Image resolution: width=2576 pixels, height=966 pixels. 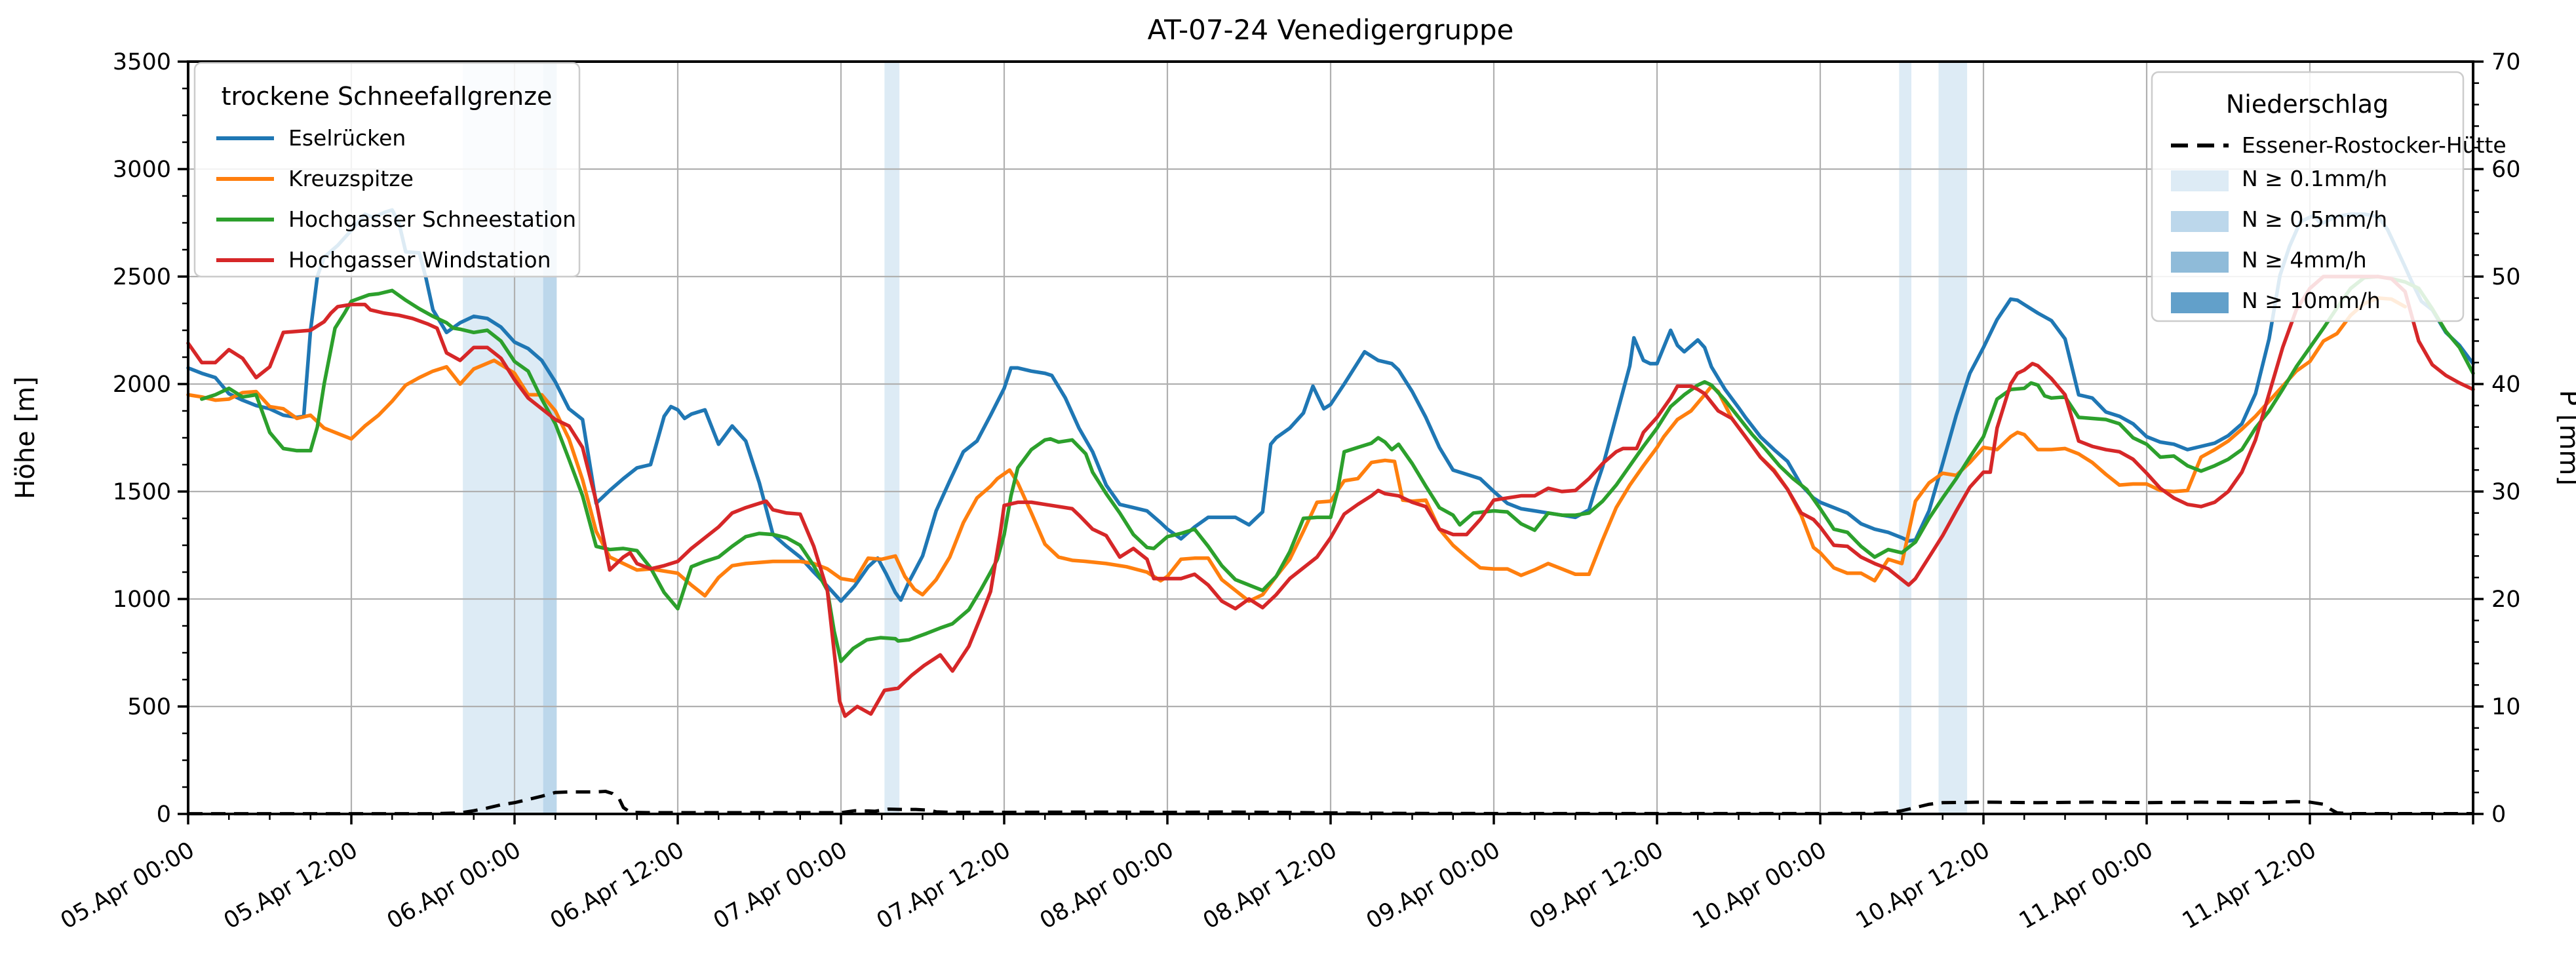 What do you see at coordinates (2506, 277) in the screenshot?
I see `y-right-tick-label: 50` at bounding box center [2506, 277].